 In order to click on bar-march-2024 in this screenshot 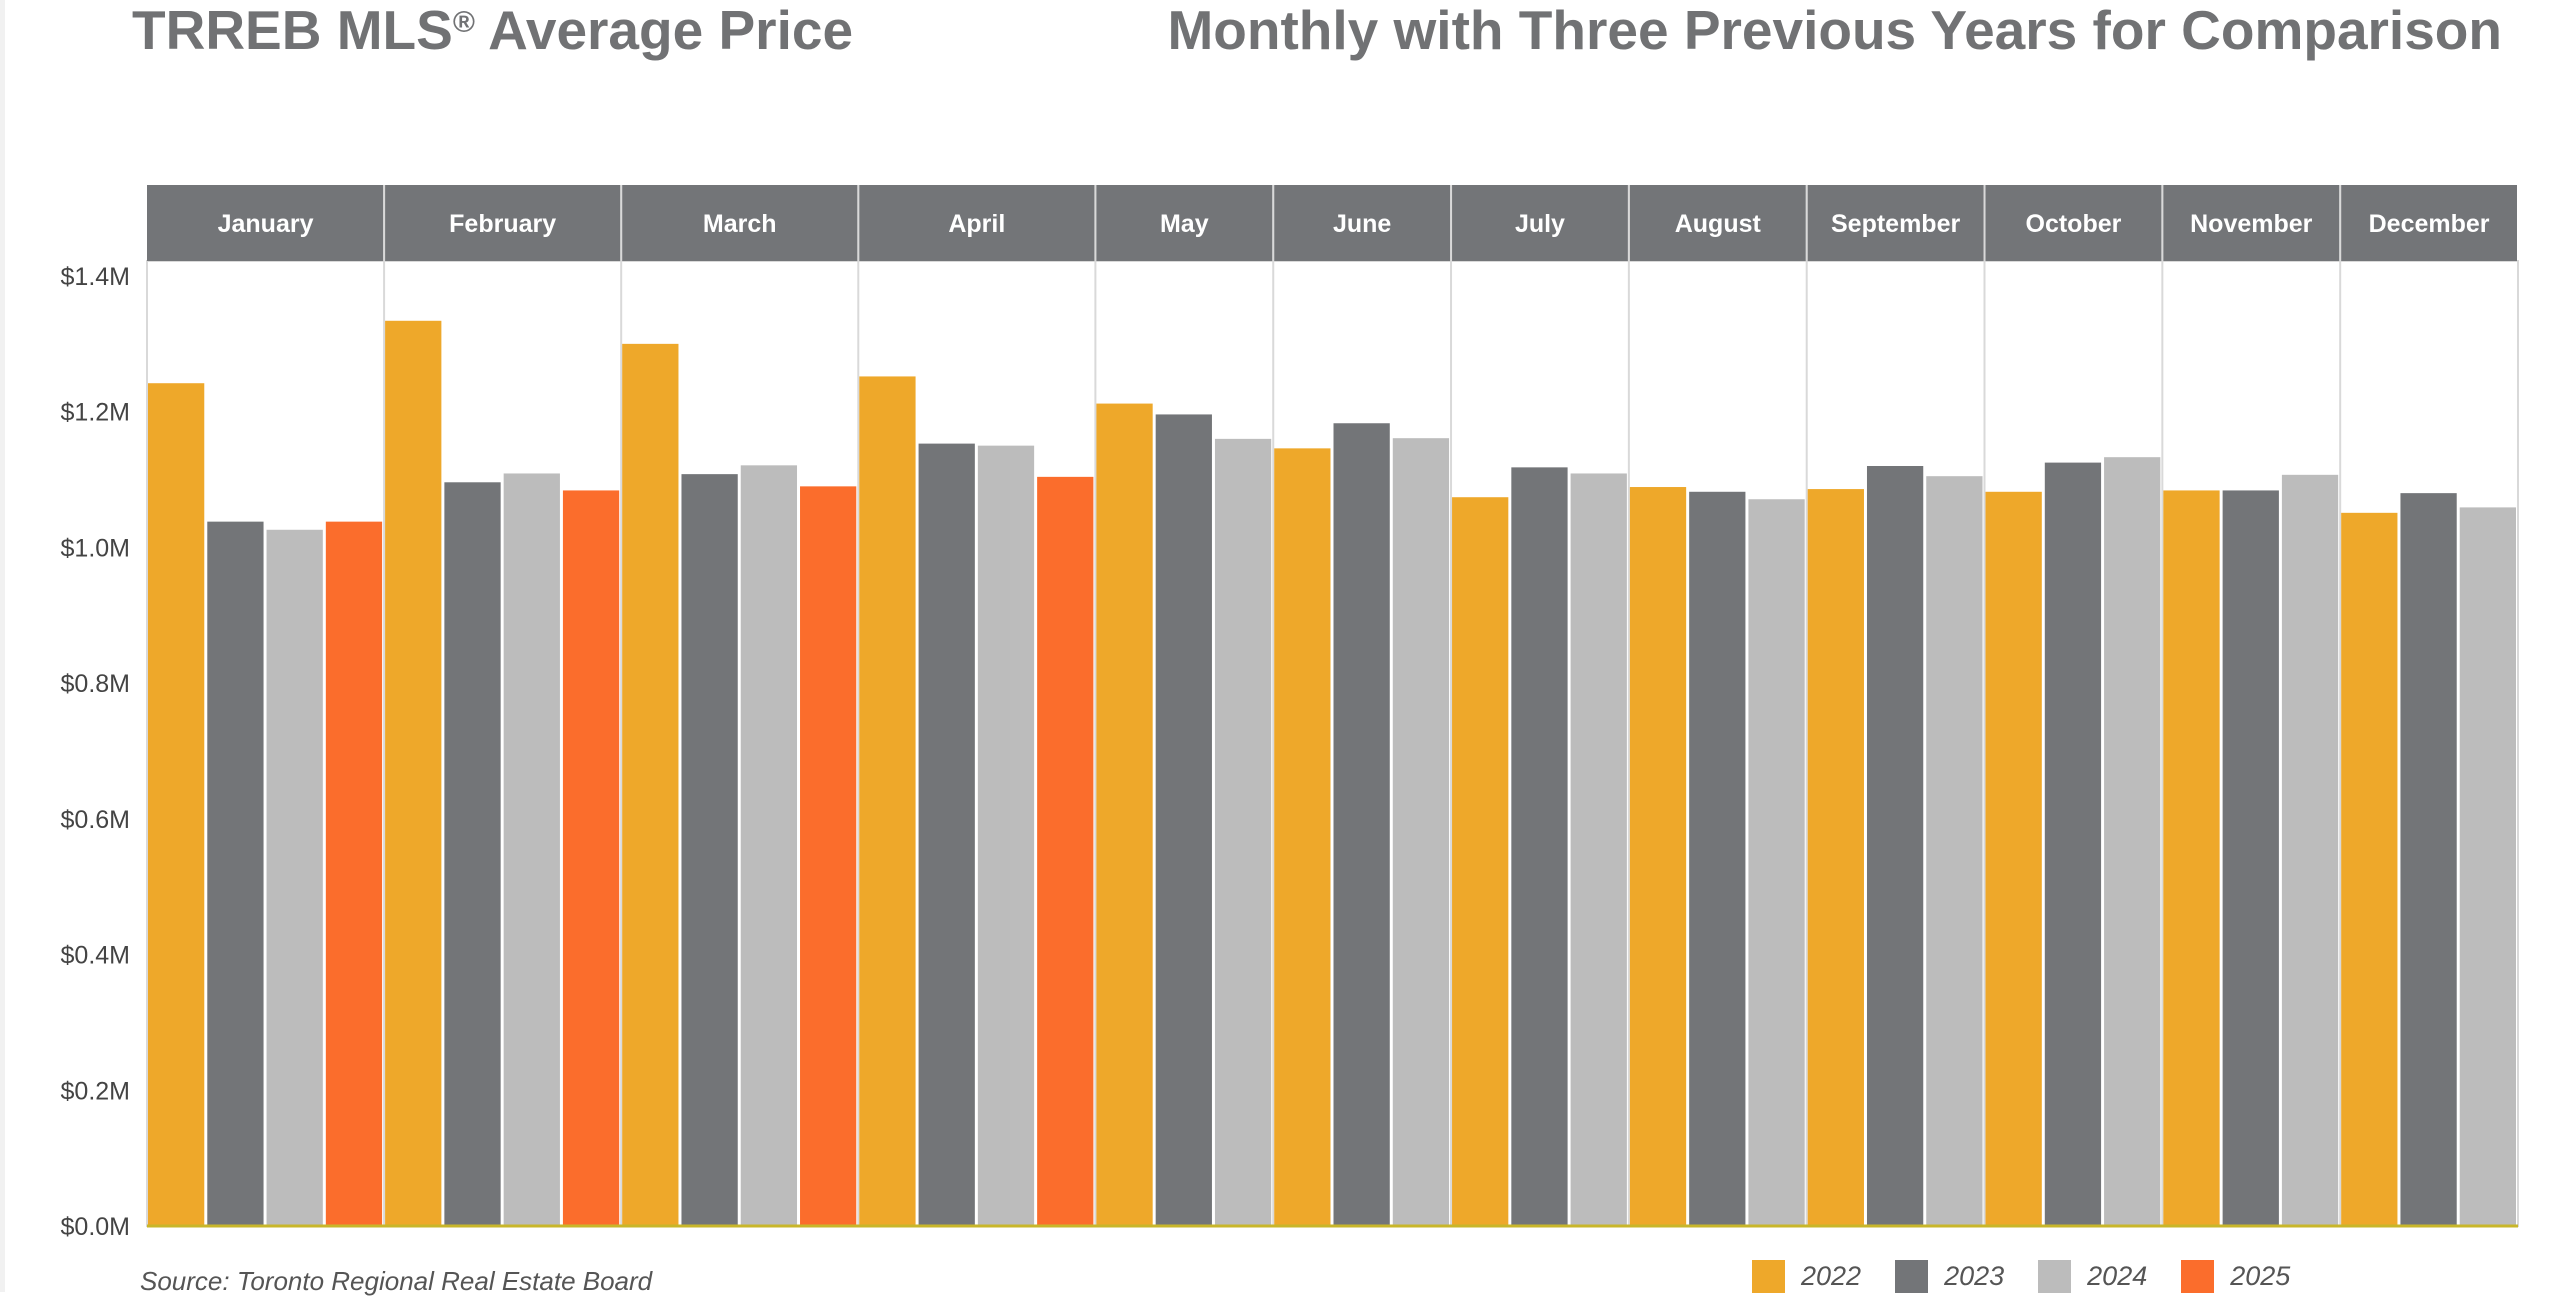, I will do `click(769, 846)`.